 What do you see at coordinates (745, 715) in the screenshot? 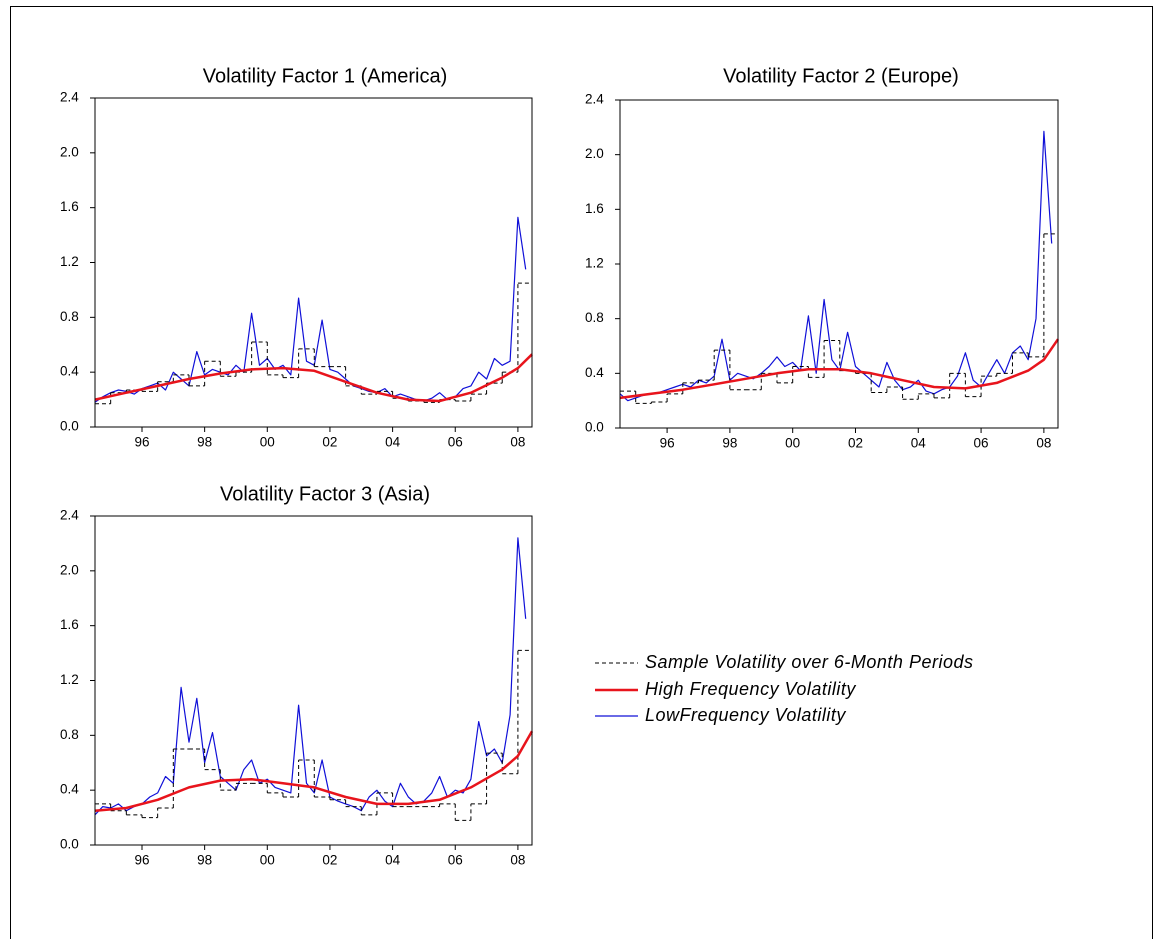
I see `legend-label: LowFrequency Volatility` at bounding box center [745, 715].